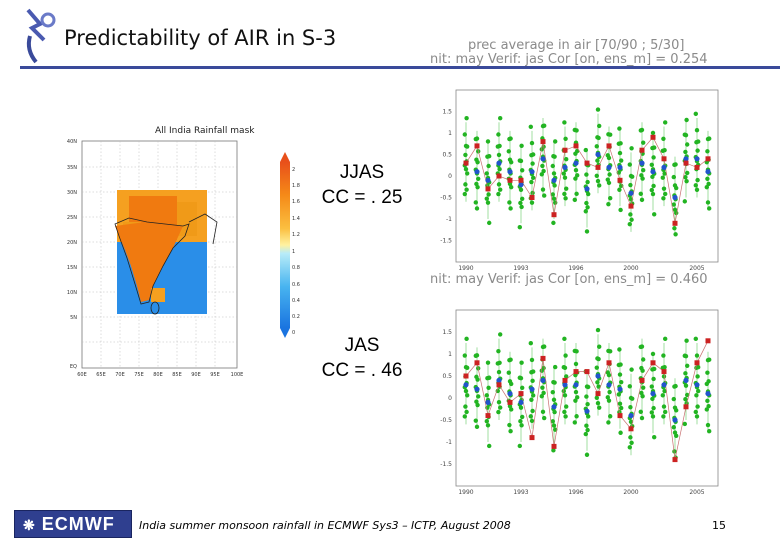 The height and width of the screenshot is (540, 780). What do you see at coordinates (449, 219) in the screenshot?
I see `y-tick-label: -1` at bounding box center [449, 219].